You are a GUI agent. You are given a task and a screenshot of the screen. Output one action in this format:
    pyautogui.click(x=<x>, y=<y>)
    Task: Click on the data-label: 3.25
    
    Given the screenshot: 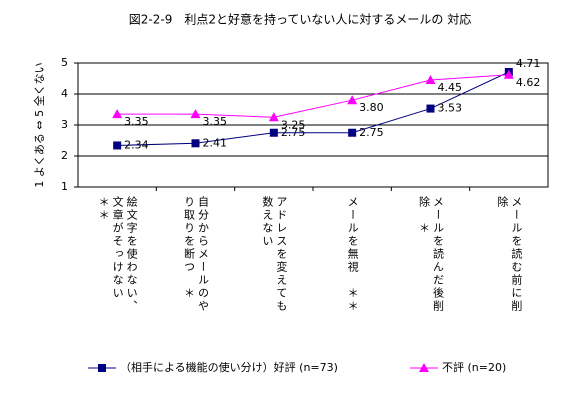 What is the action you would take?
    pyautogui.click(x=293, y=124)
    